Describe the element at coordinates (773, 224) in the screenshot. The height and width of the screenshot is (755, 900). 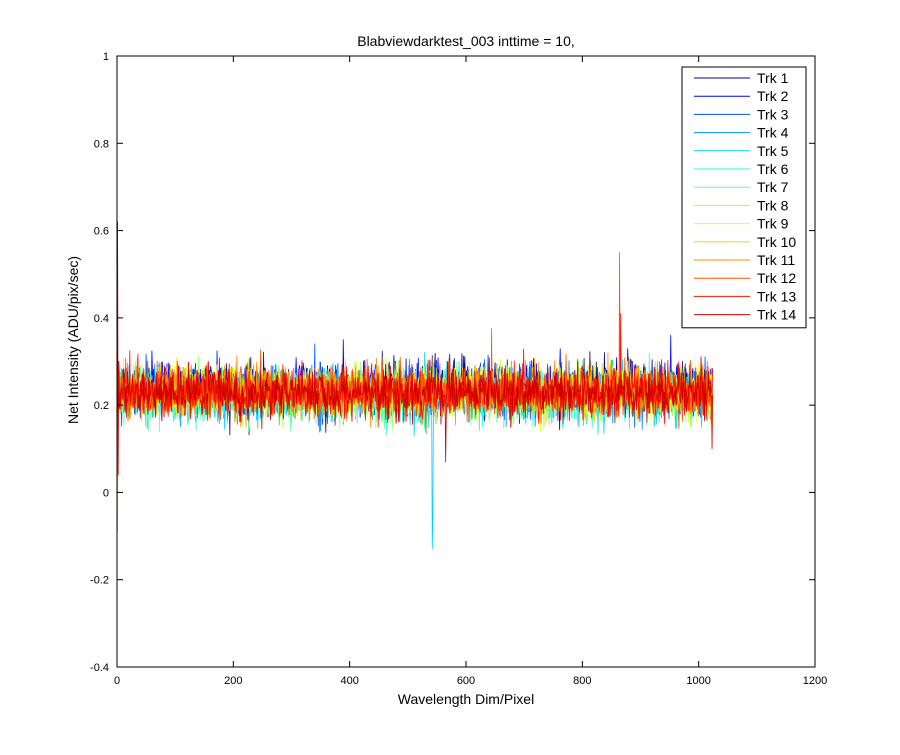
I see `legend-label: Trk 9` at that location.